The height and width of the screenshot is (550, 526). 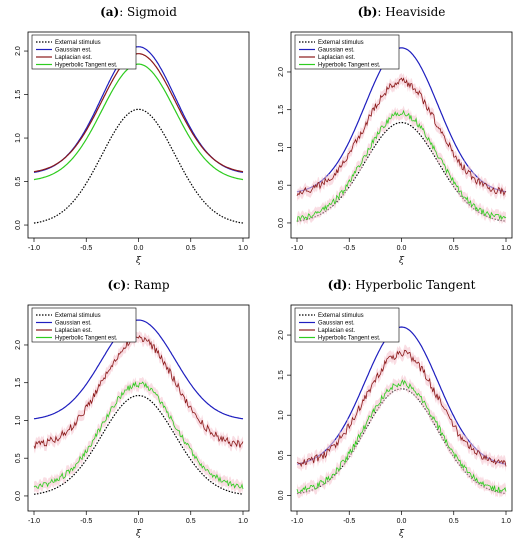 What do you see at coordinates (116, 285) in the screenshot?
I see `panel-title-letter: (c)` at bounding box center [116, 285].